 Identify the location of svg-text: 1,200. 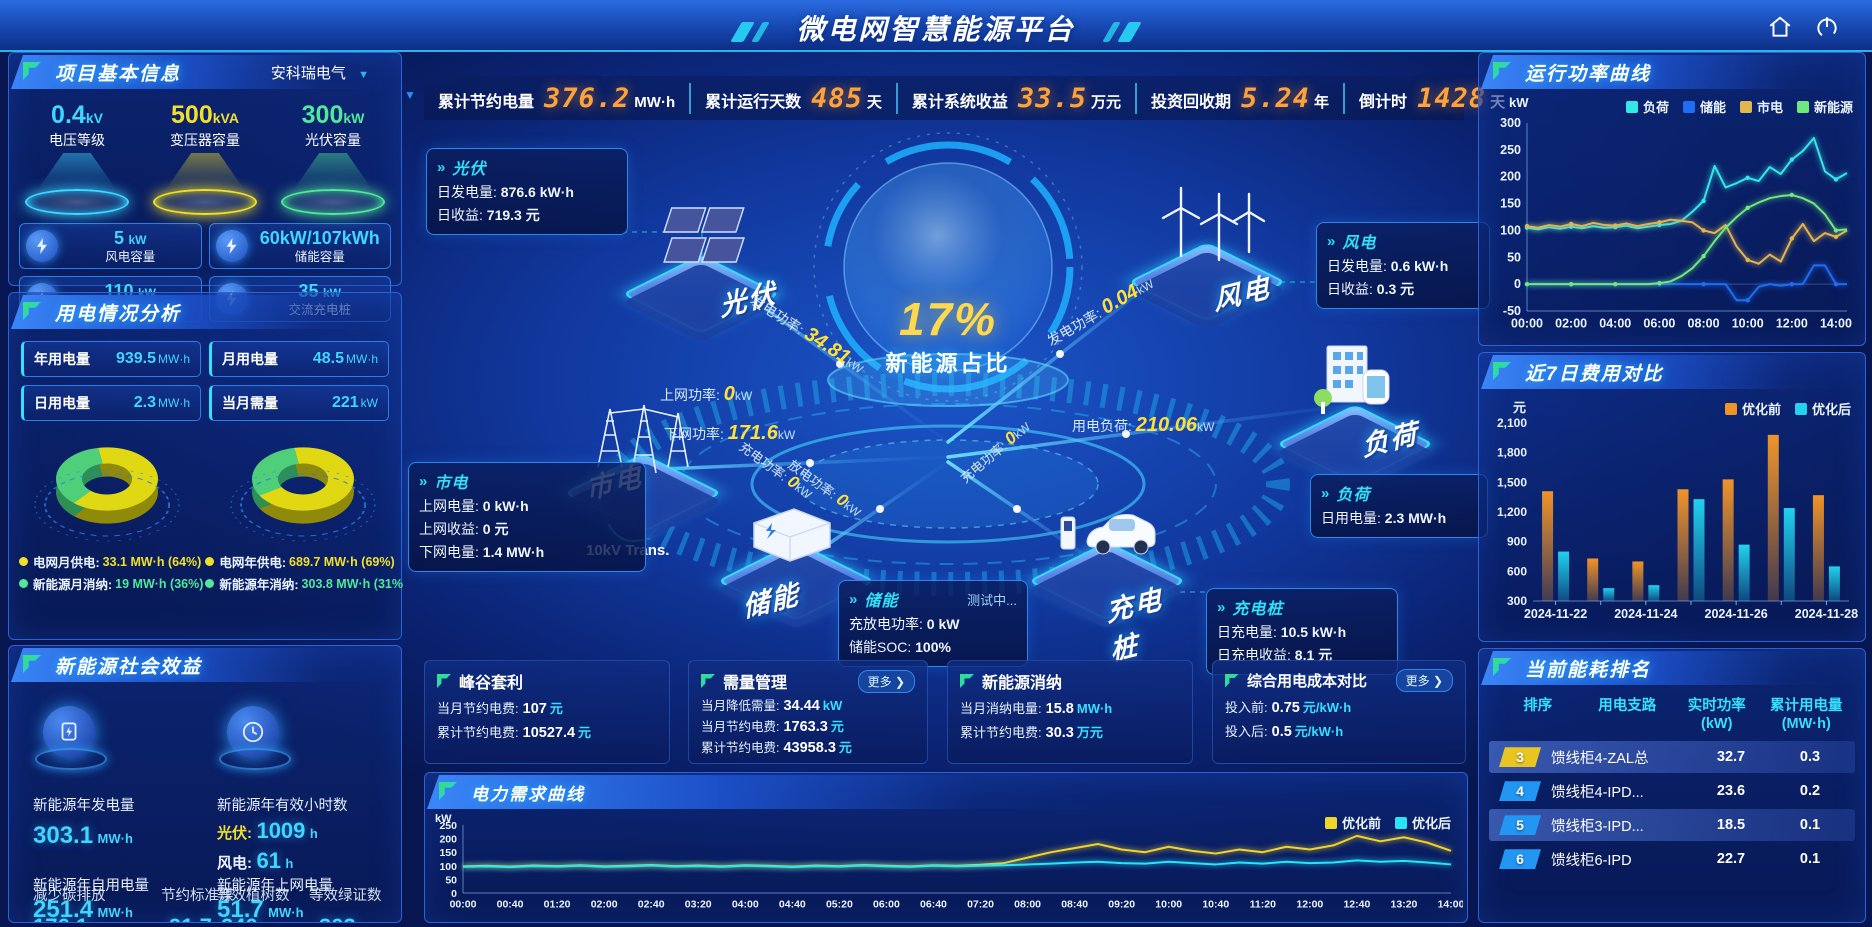
(1512, 512).